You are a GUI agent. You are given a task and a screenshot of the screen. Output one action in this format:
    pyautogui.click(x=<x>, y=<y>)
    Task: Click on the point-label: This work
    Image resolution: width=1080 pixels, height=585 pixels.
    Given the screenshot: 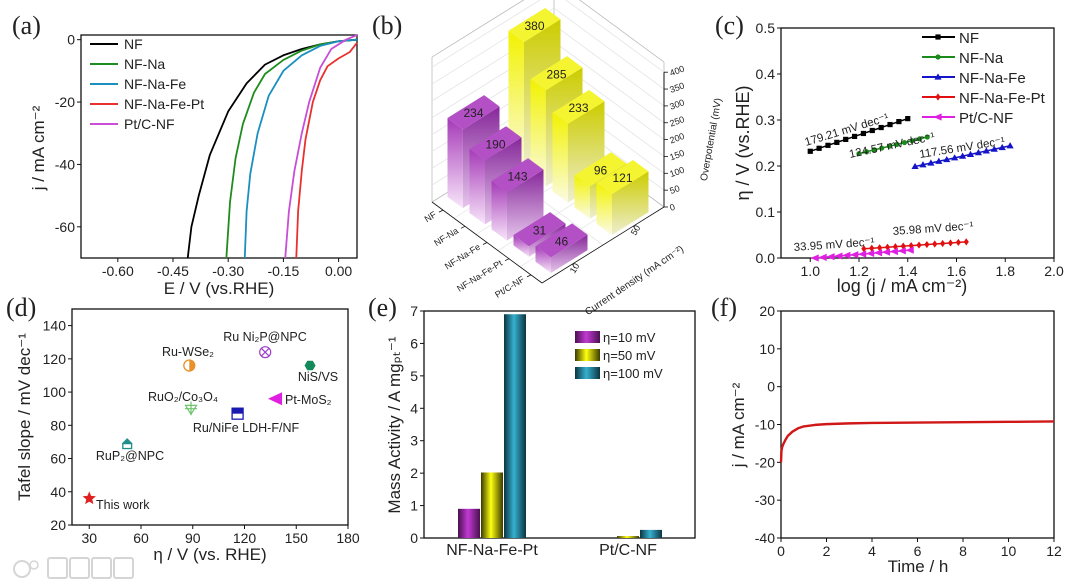 What is the action you would take?
    pyautogui.click(x=123, y=505)
    